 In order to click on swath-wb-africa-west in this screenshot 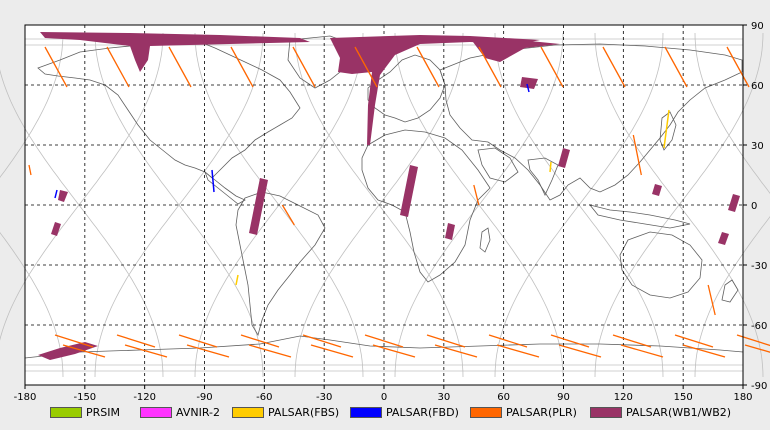, I will do `click(409, 191)`.